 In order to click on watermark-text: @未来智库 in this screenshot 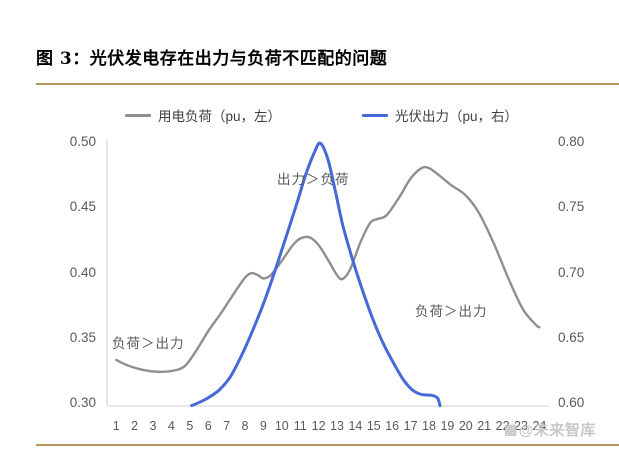, I will do `click(557, 430)`.